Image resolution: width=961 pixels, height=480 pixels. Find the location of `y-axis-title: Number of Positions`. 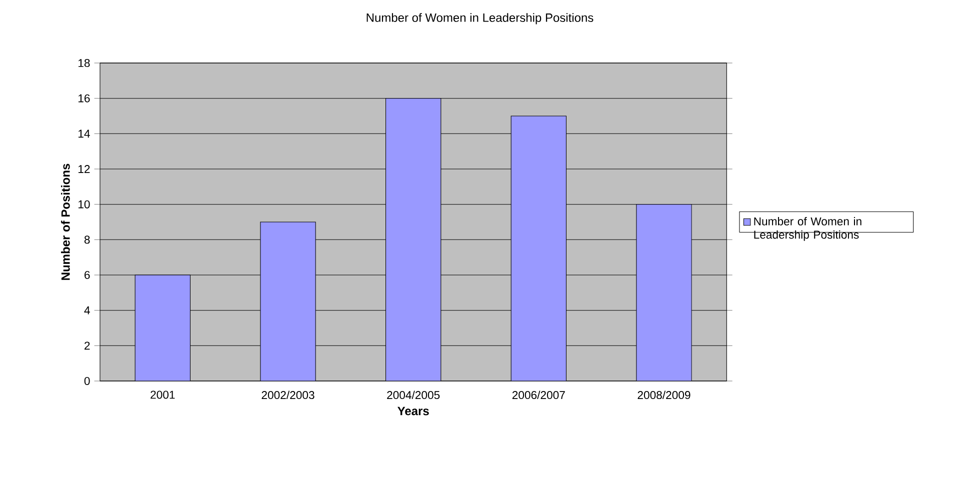

y-axis-title: Number of Positions is located at coordinates (65, 222).